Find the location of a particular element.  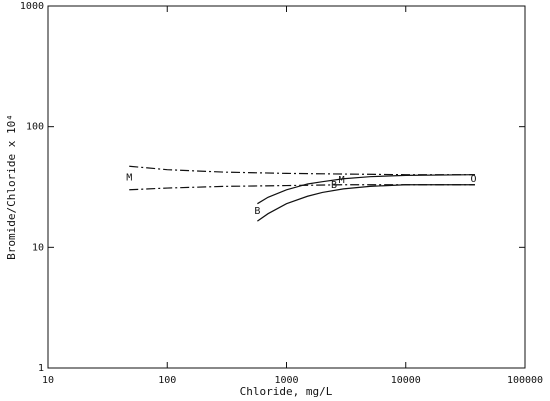

x-tick-label: 100 is located at coordinates (167, 380).